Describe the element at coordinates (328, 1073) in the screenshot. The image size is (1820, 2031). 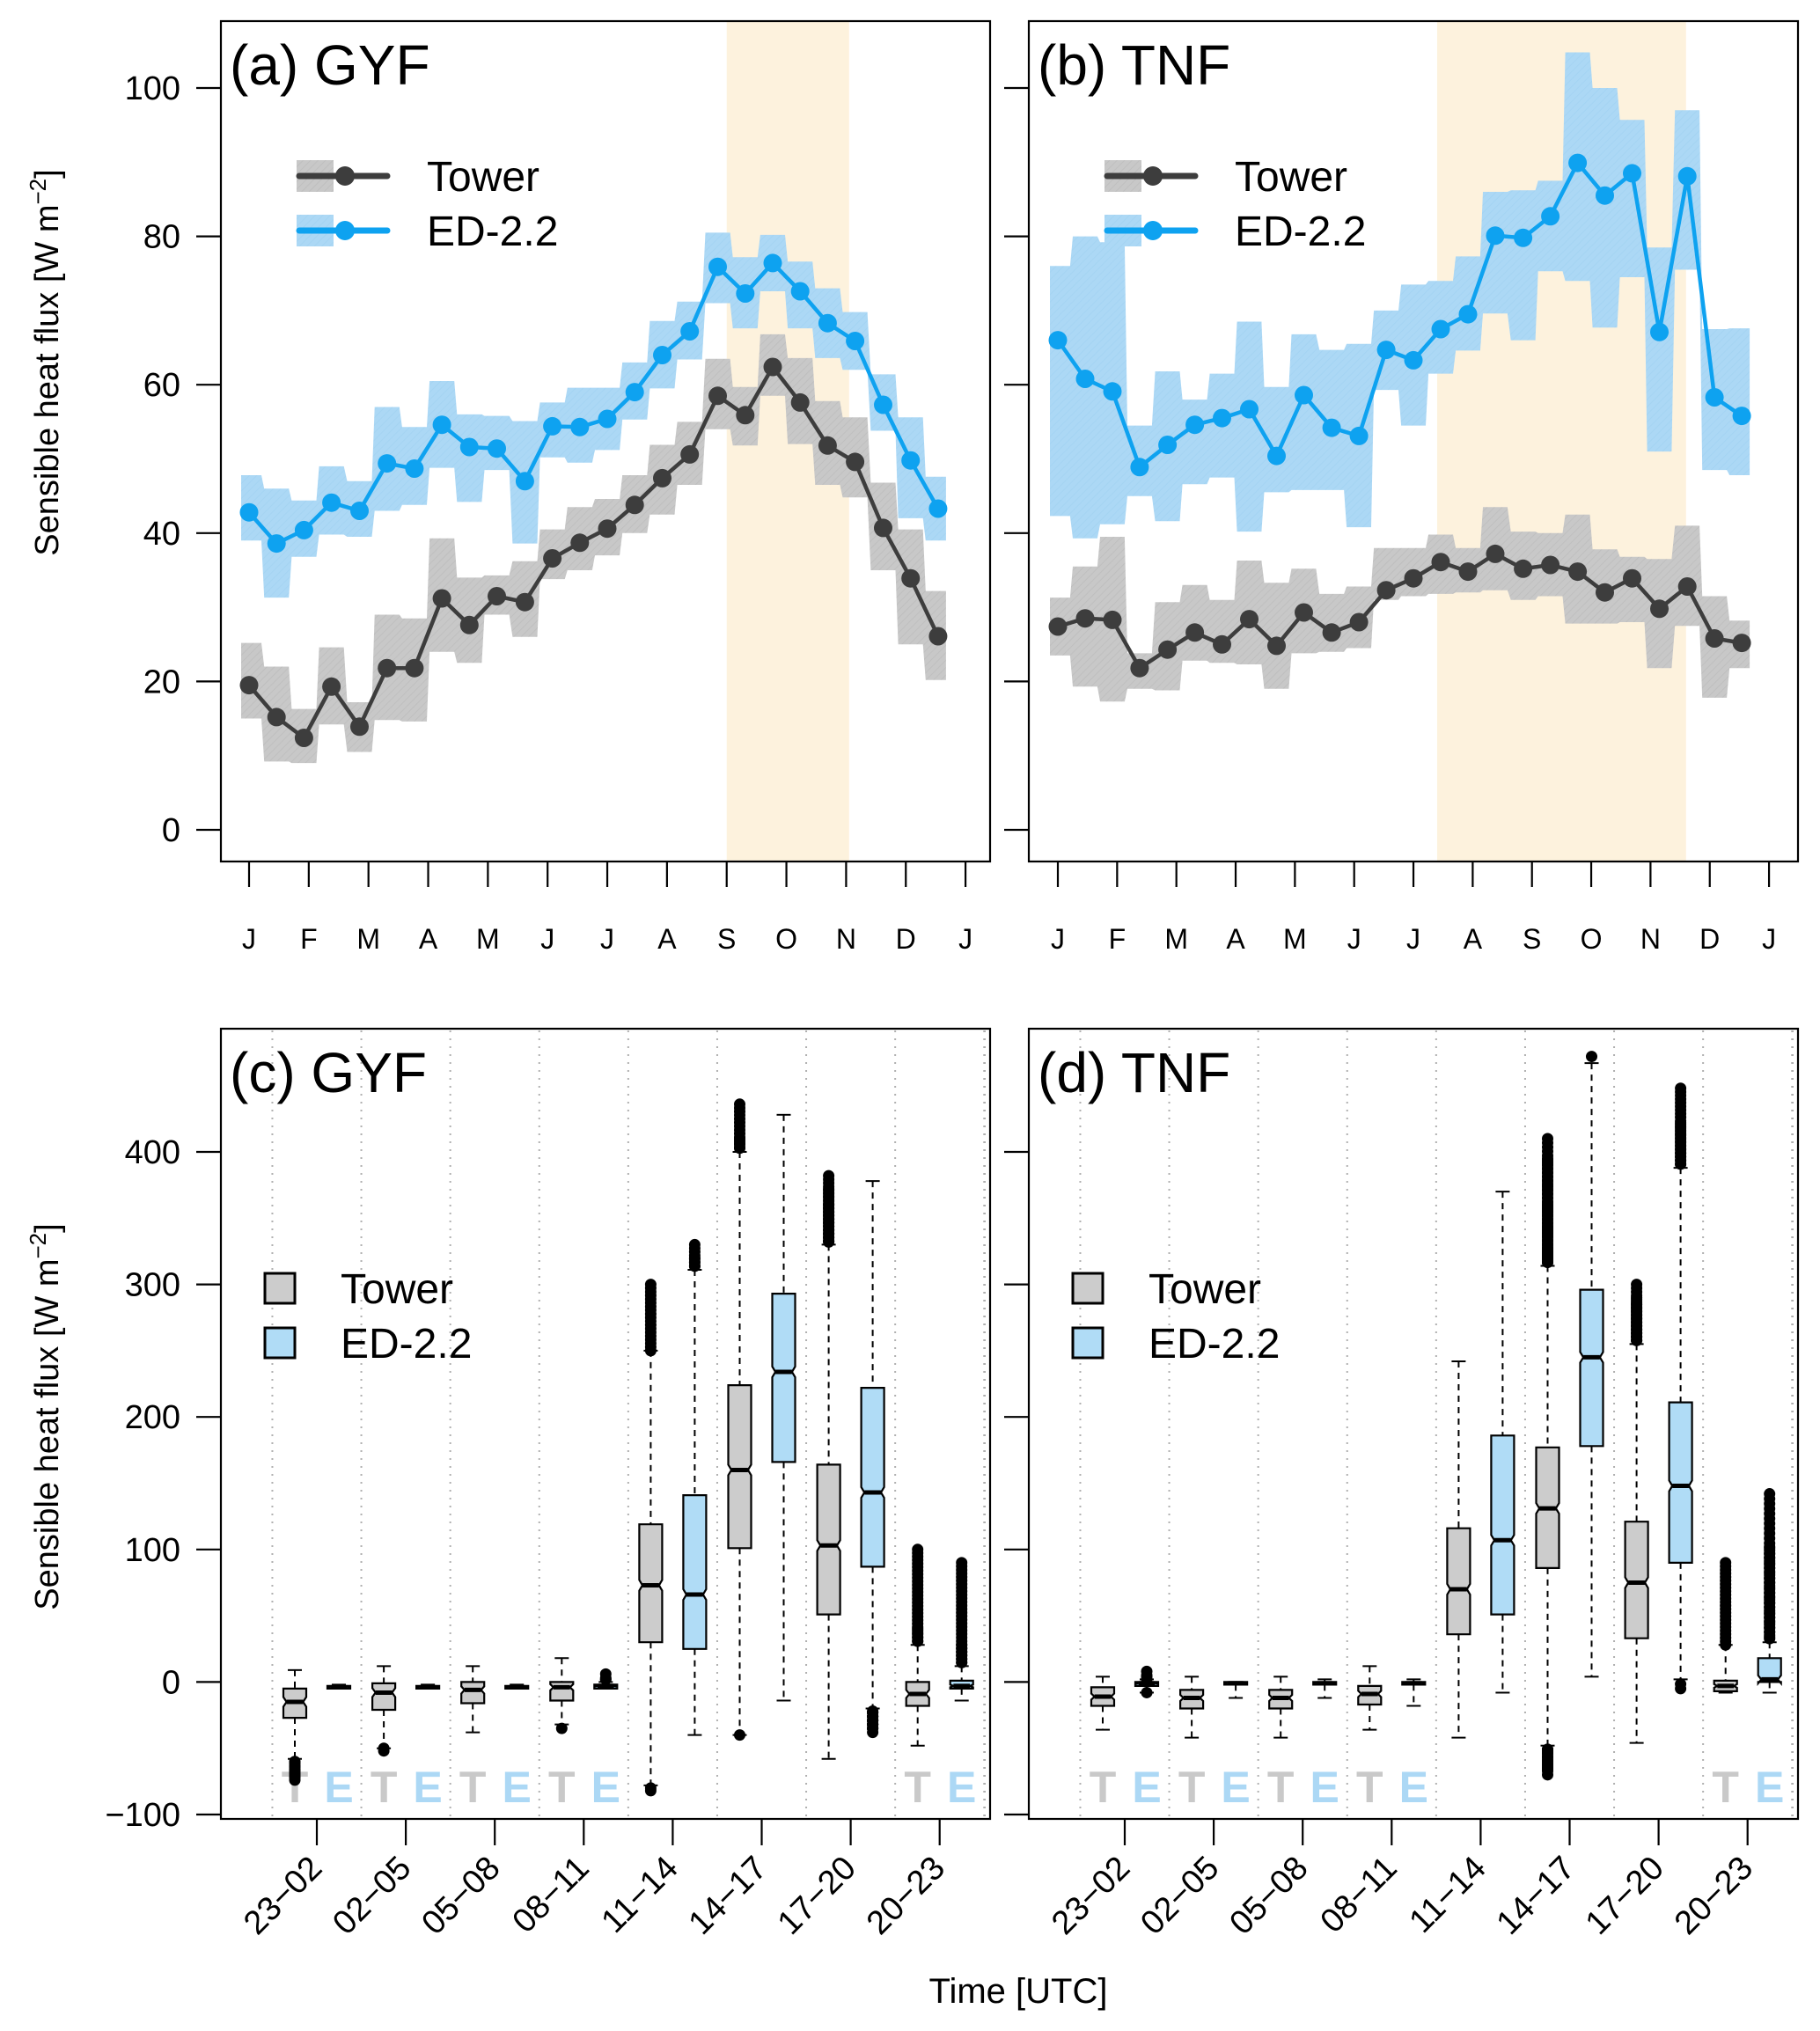
I see `panel-c-title: (c) GYF` at that location.